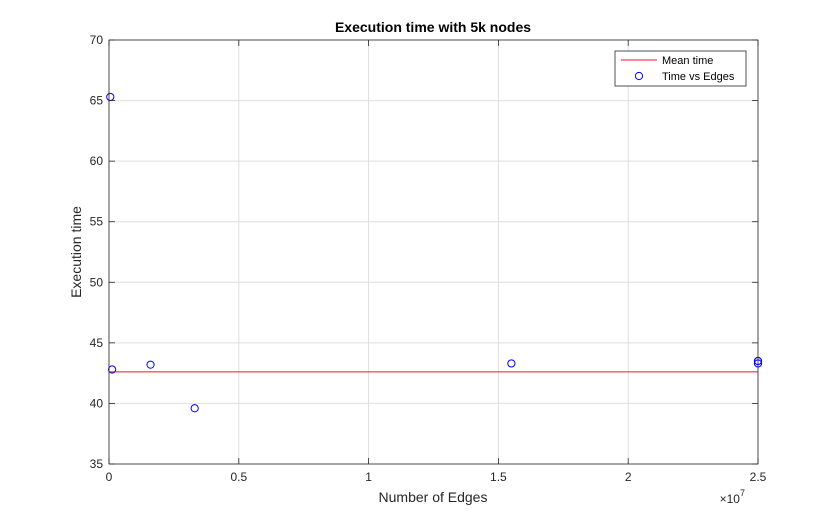 This screenshot has width=837, height=525. I want to click on y-tick-label: 60, so click(97, 161).